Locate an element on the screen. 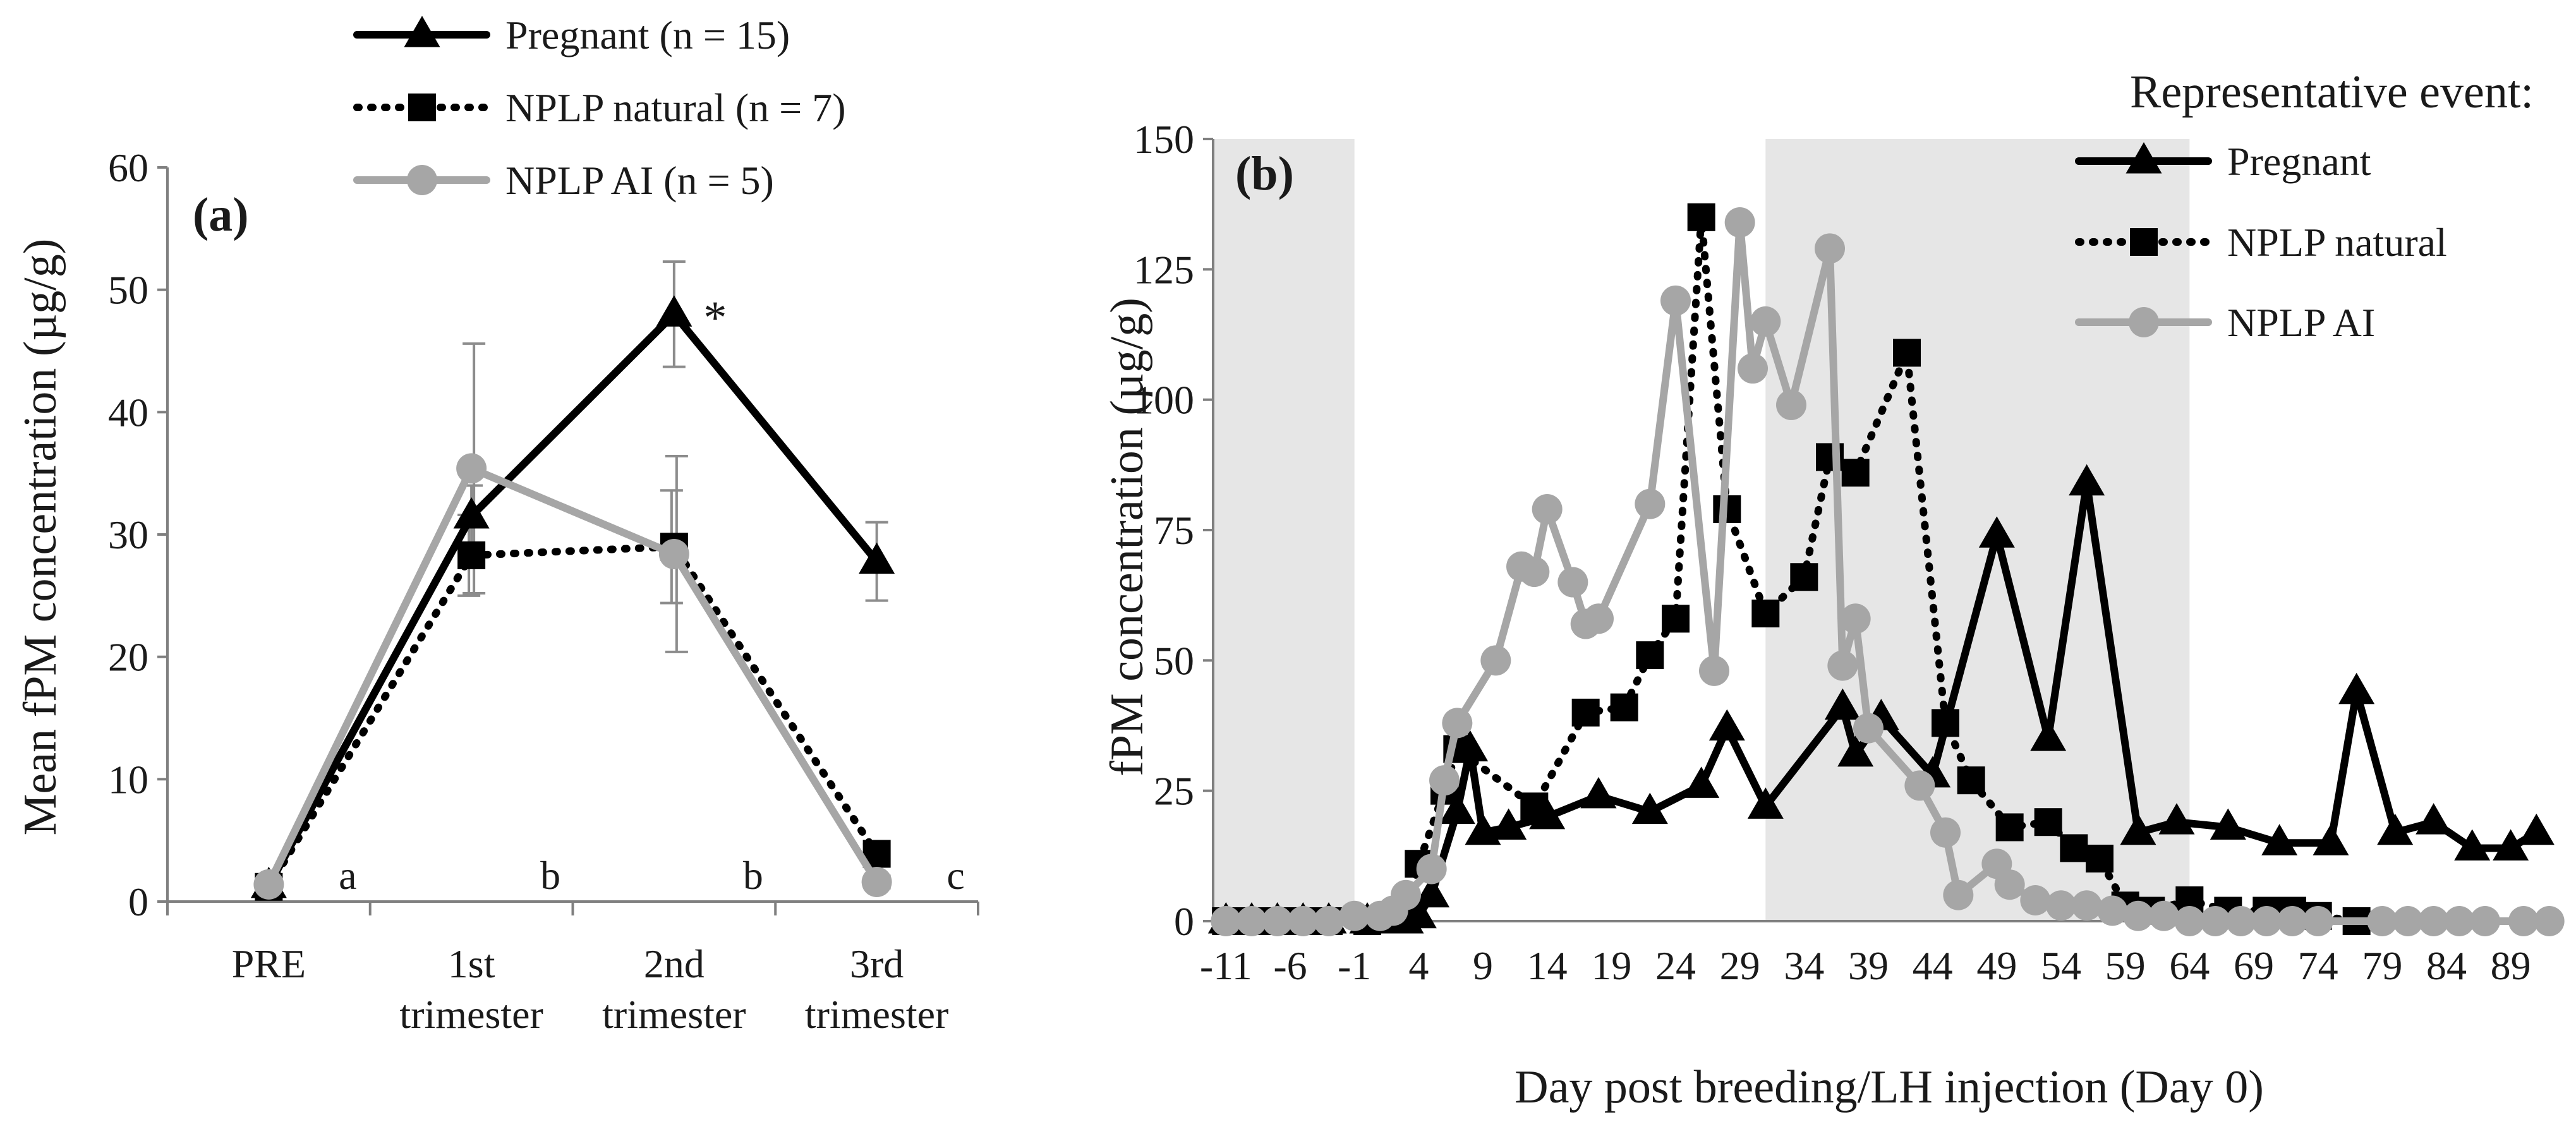 This screenshot has height=1129, width=2576. group-letter: b is located at coordinates (550, 875).